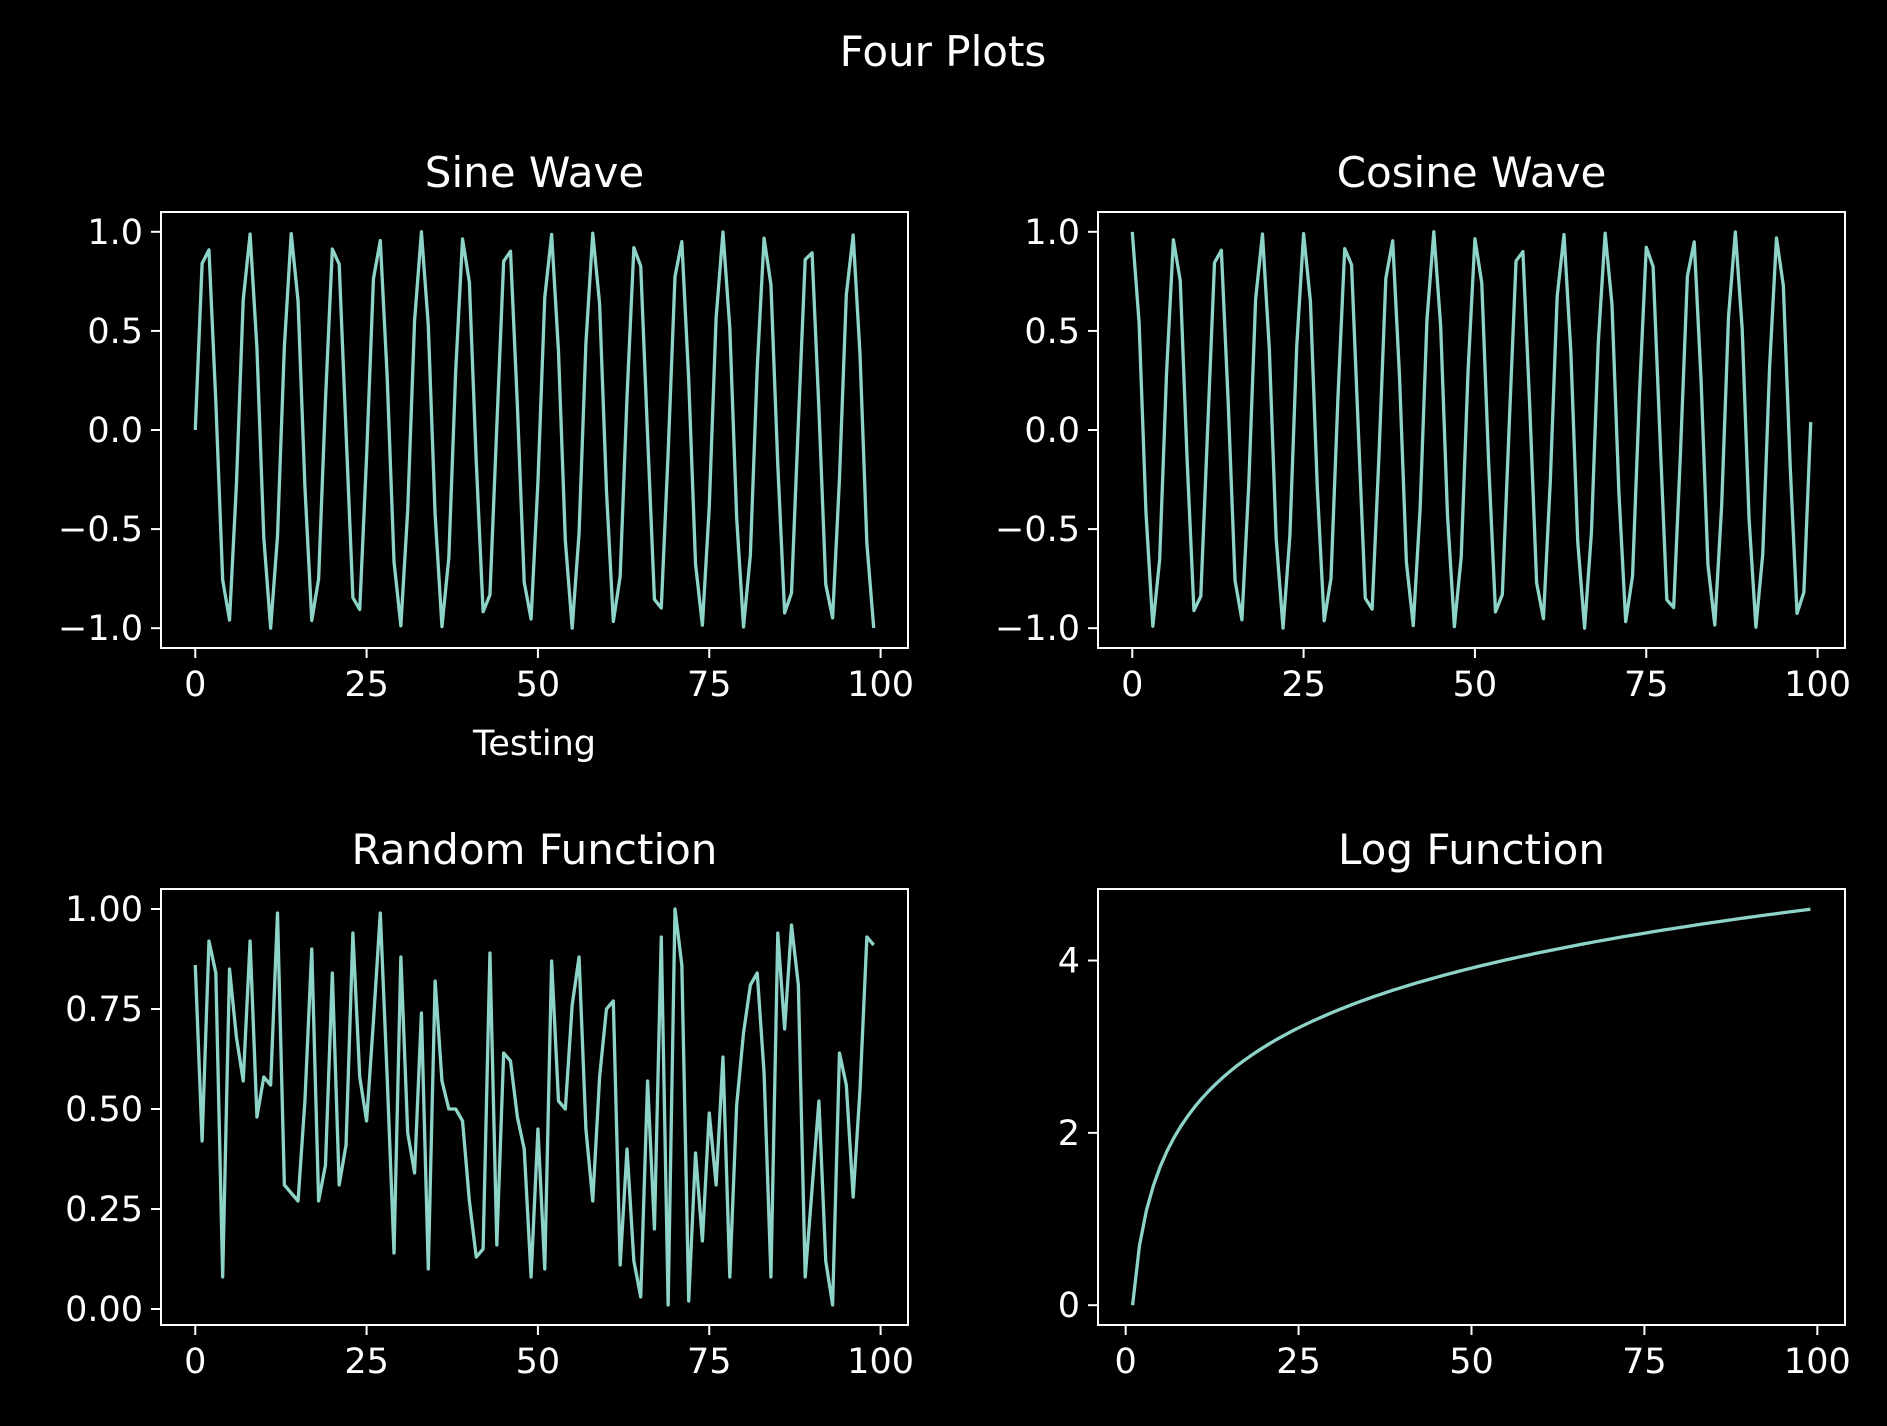  I want to click on panel-title: Cosine Wave, so click(1472, 172).